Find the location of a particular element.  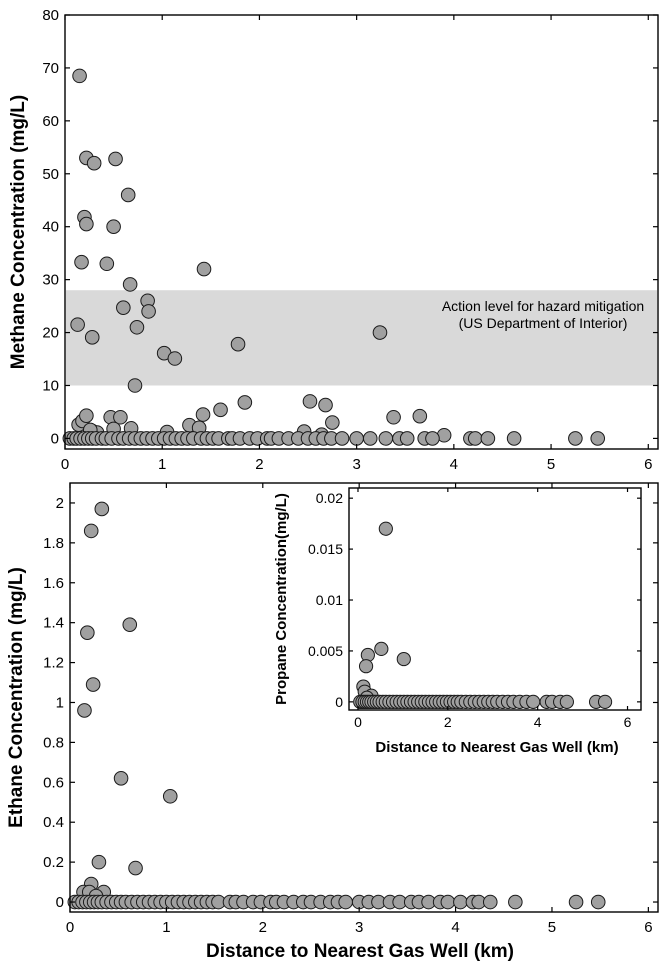

action-level-band is located at coordinates (361, 338).